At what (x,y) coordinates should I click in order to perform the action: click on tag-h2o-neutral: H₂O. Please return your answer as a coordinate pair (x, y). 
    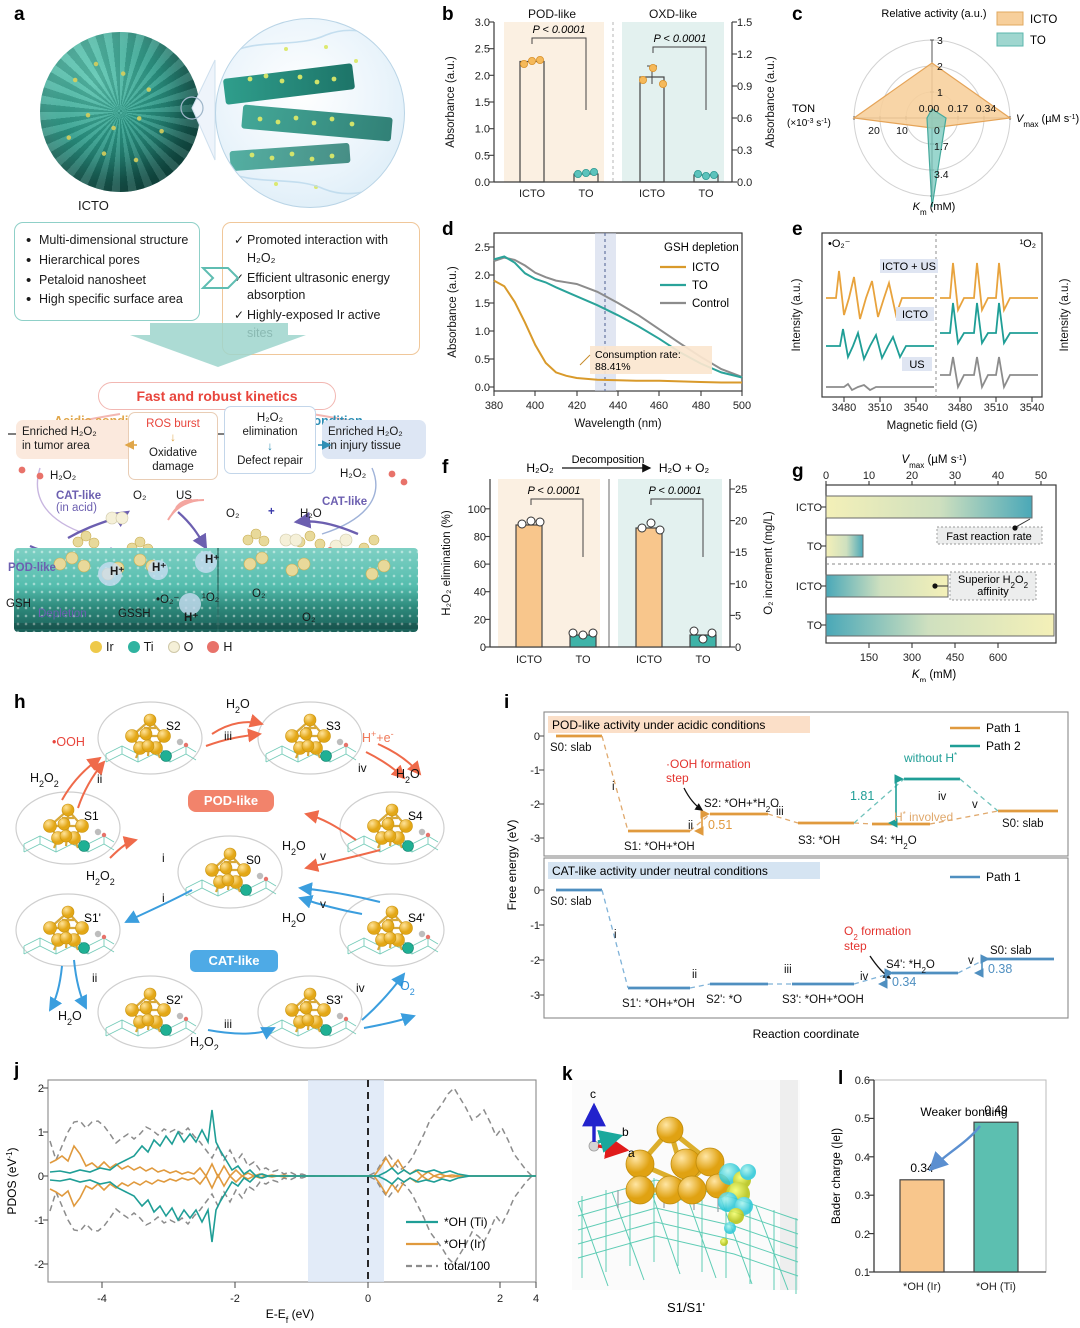
    Looking at the image, I should click on (311, 514).